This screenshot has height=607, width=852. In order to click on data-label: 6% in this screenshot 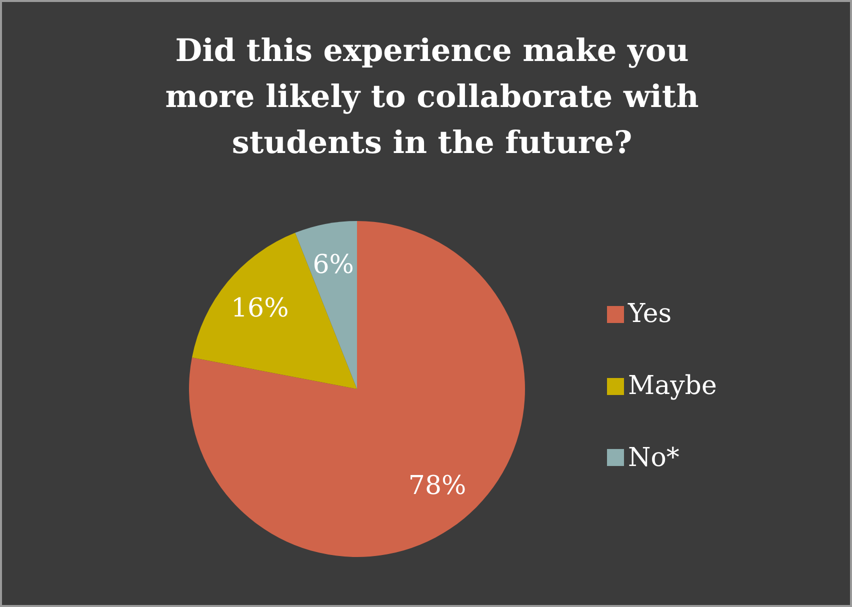, I will do `click(333, 265)`.